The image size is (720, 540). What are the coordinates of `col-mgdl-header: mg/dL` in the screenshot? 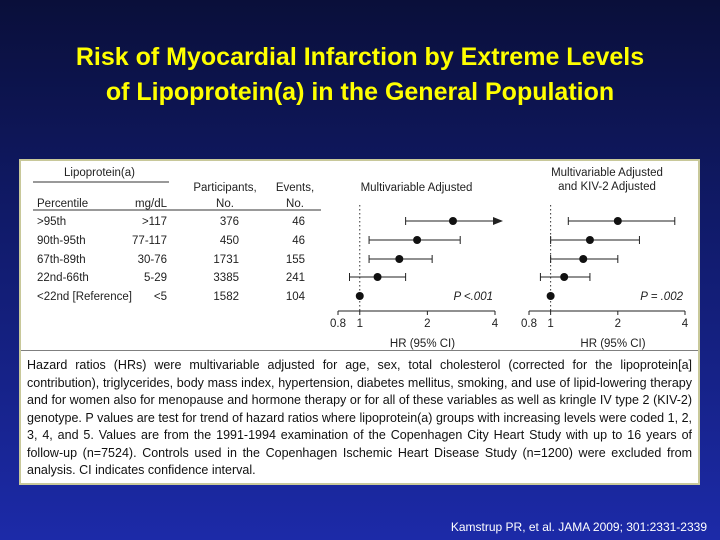 It's located at (151, 204).